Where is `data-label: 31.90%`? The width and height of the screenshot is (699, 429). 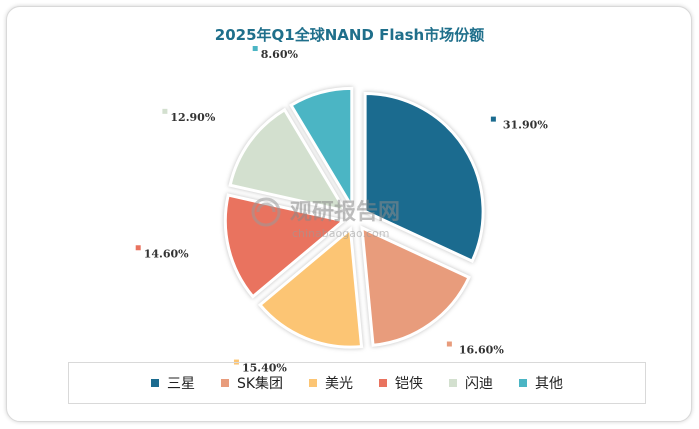
data-label: 31.90% is located at coordinates (525, 125).